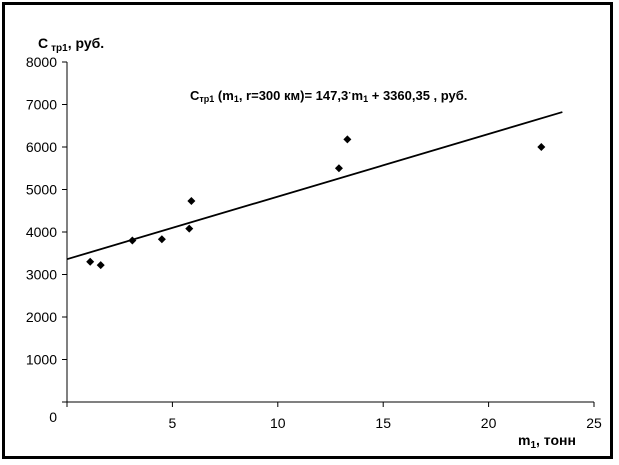  I want to click on y-tick-label: 4000, so click(41, 232).